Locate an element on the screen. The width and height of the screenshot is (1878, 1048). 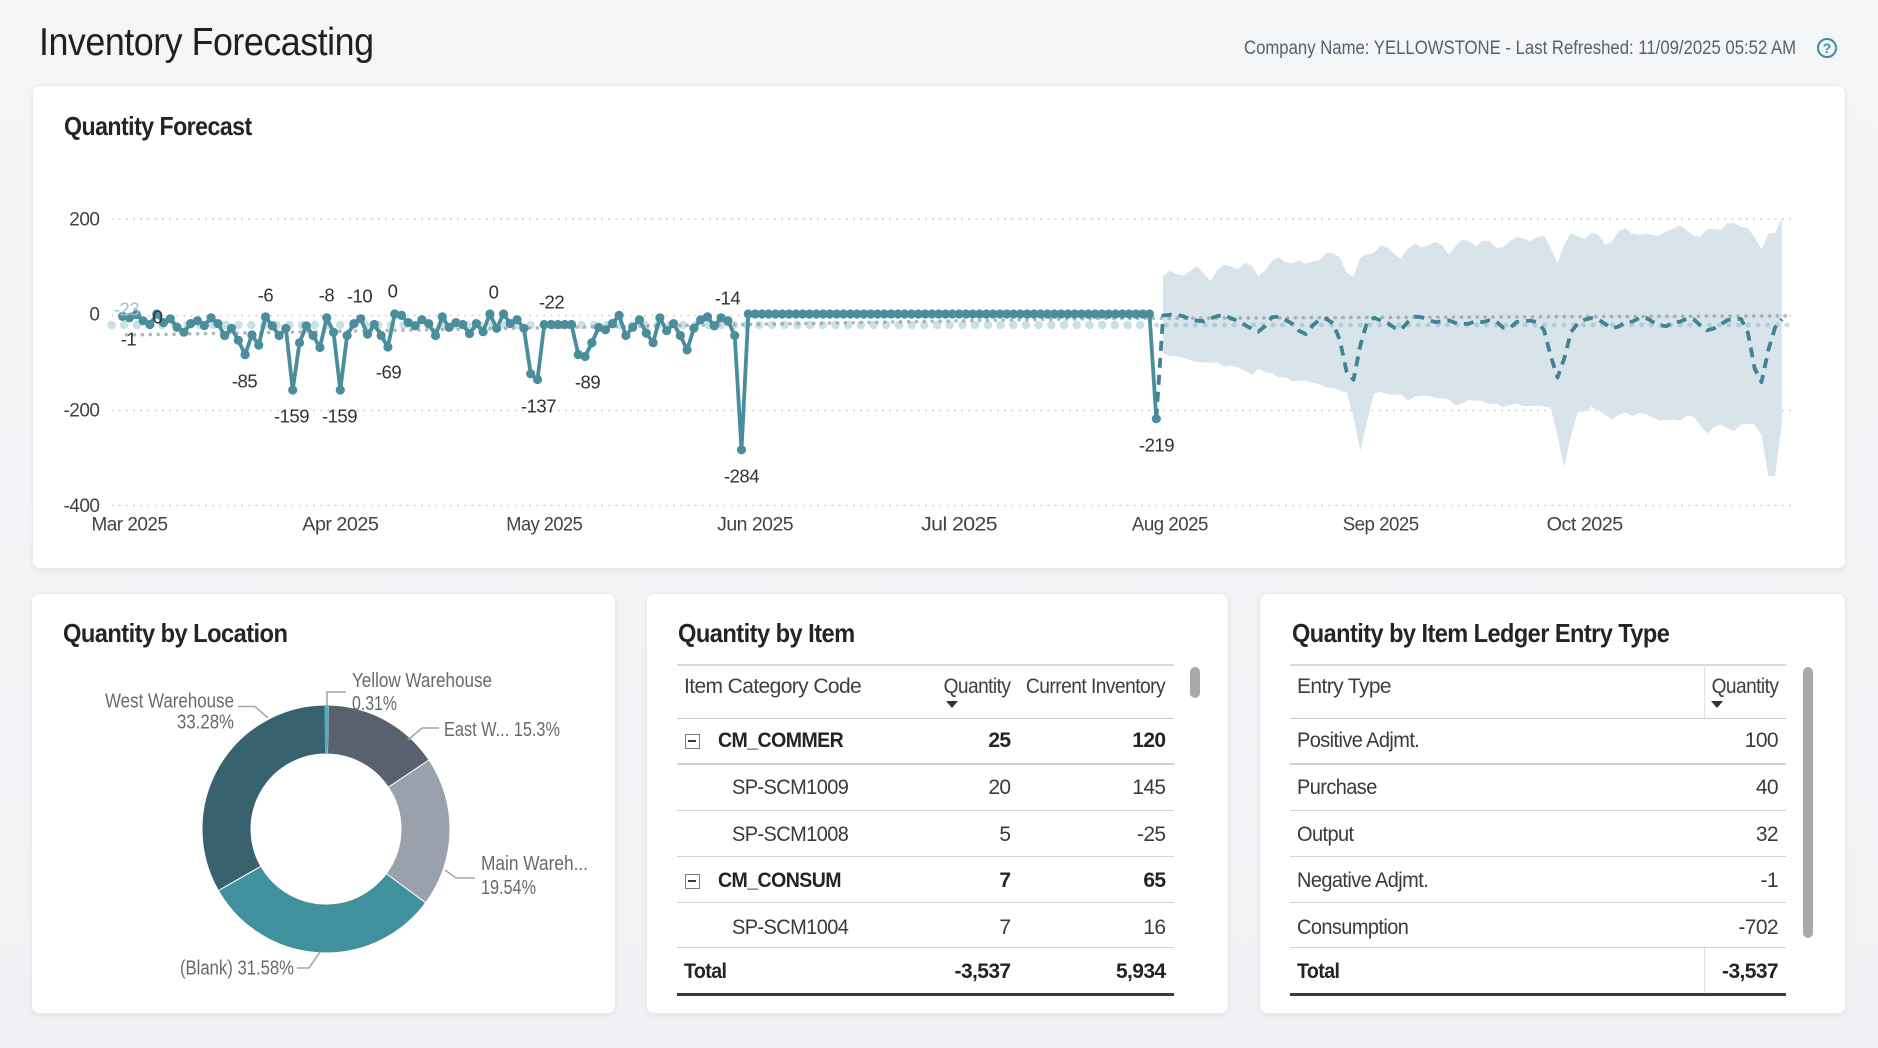
svg-text: Oct 2025 is located at coordinates (1584, 525).